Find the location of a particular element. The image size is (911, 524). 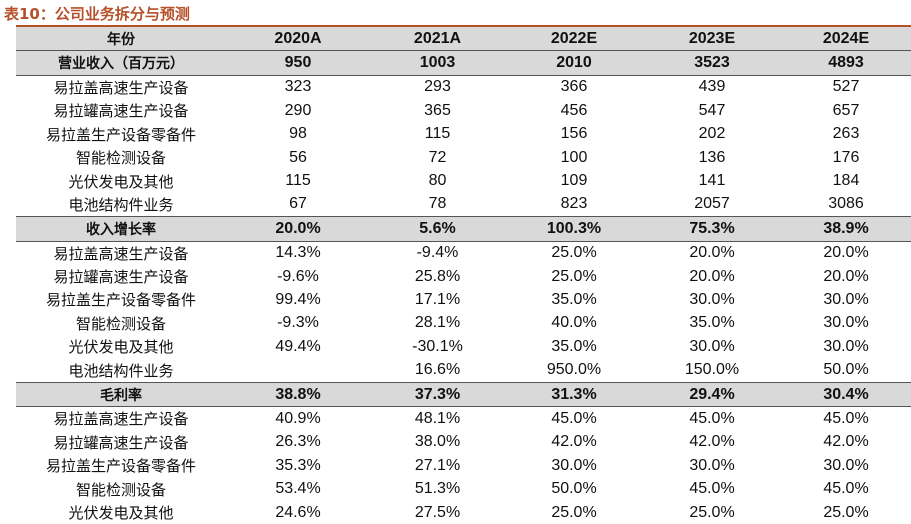

header-cell: 2024E is located at coordinates (846, 39).